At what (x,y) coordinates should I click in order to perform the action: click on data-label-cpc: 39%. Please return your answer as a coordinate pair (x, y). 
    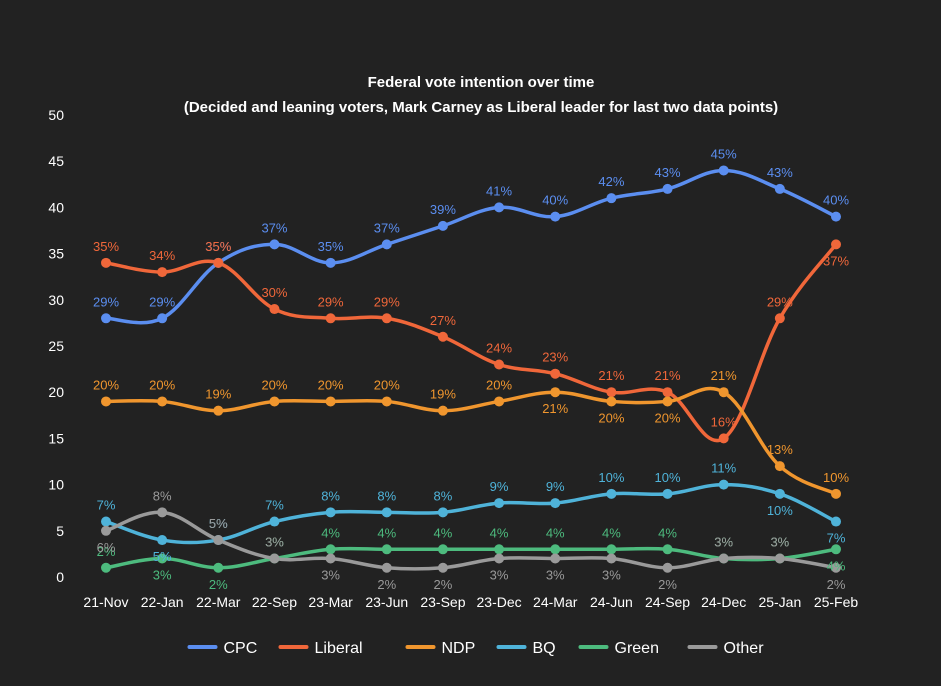
    Looking at the image, I should click on (443, 209).